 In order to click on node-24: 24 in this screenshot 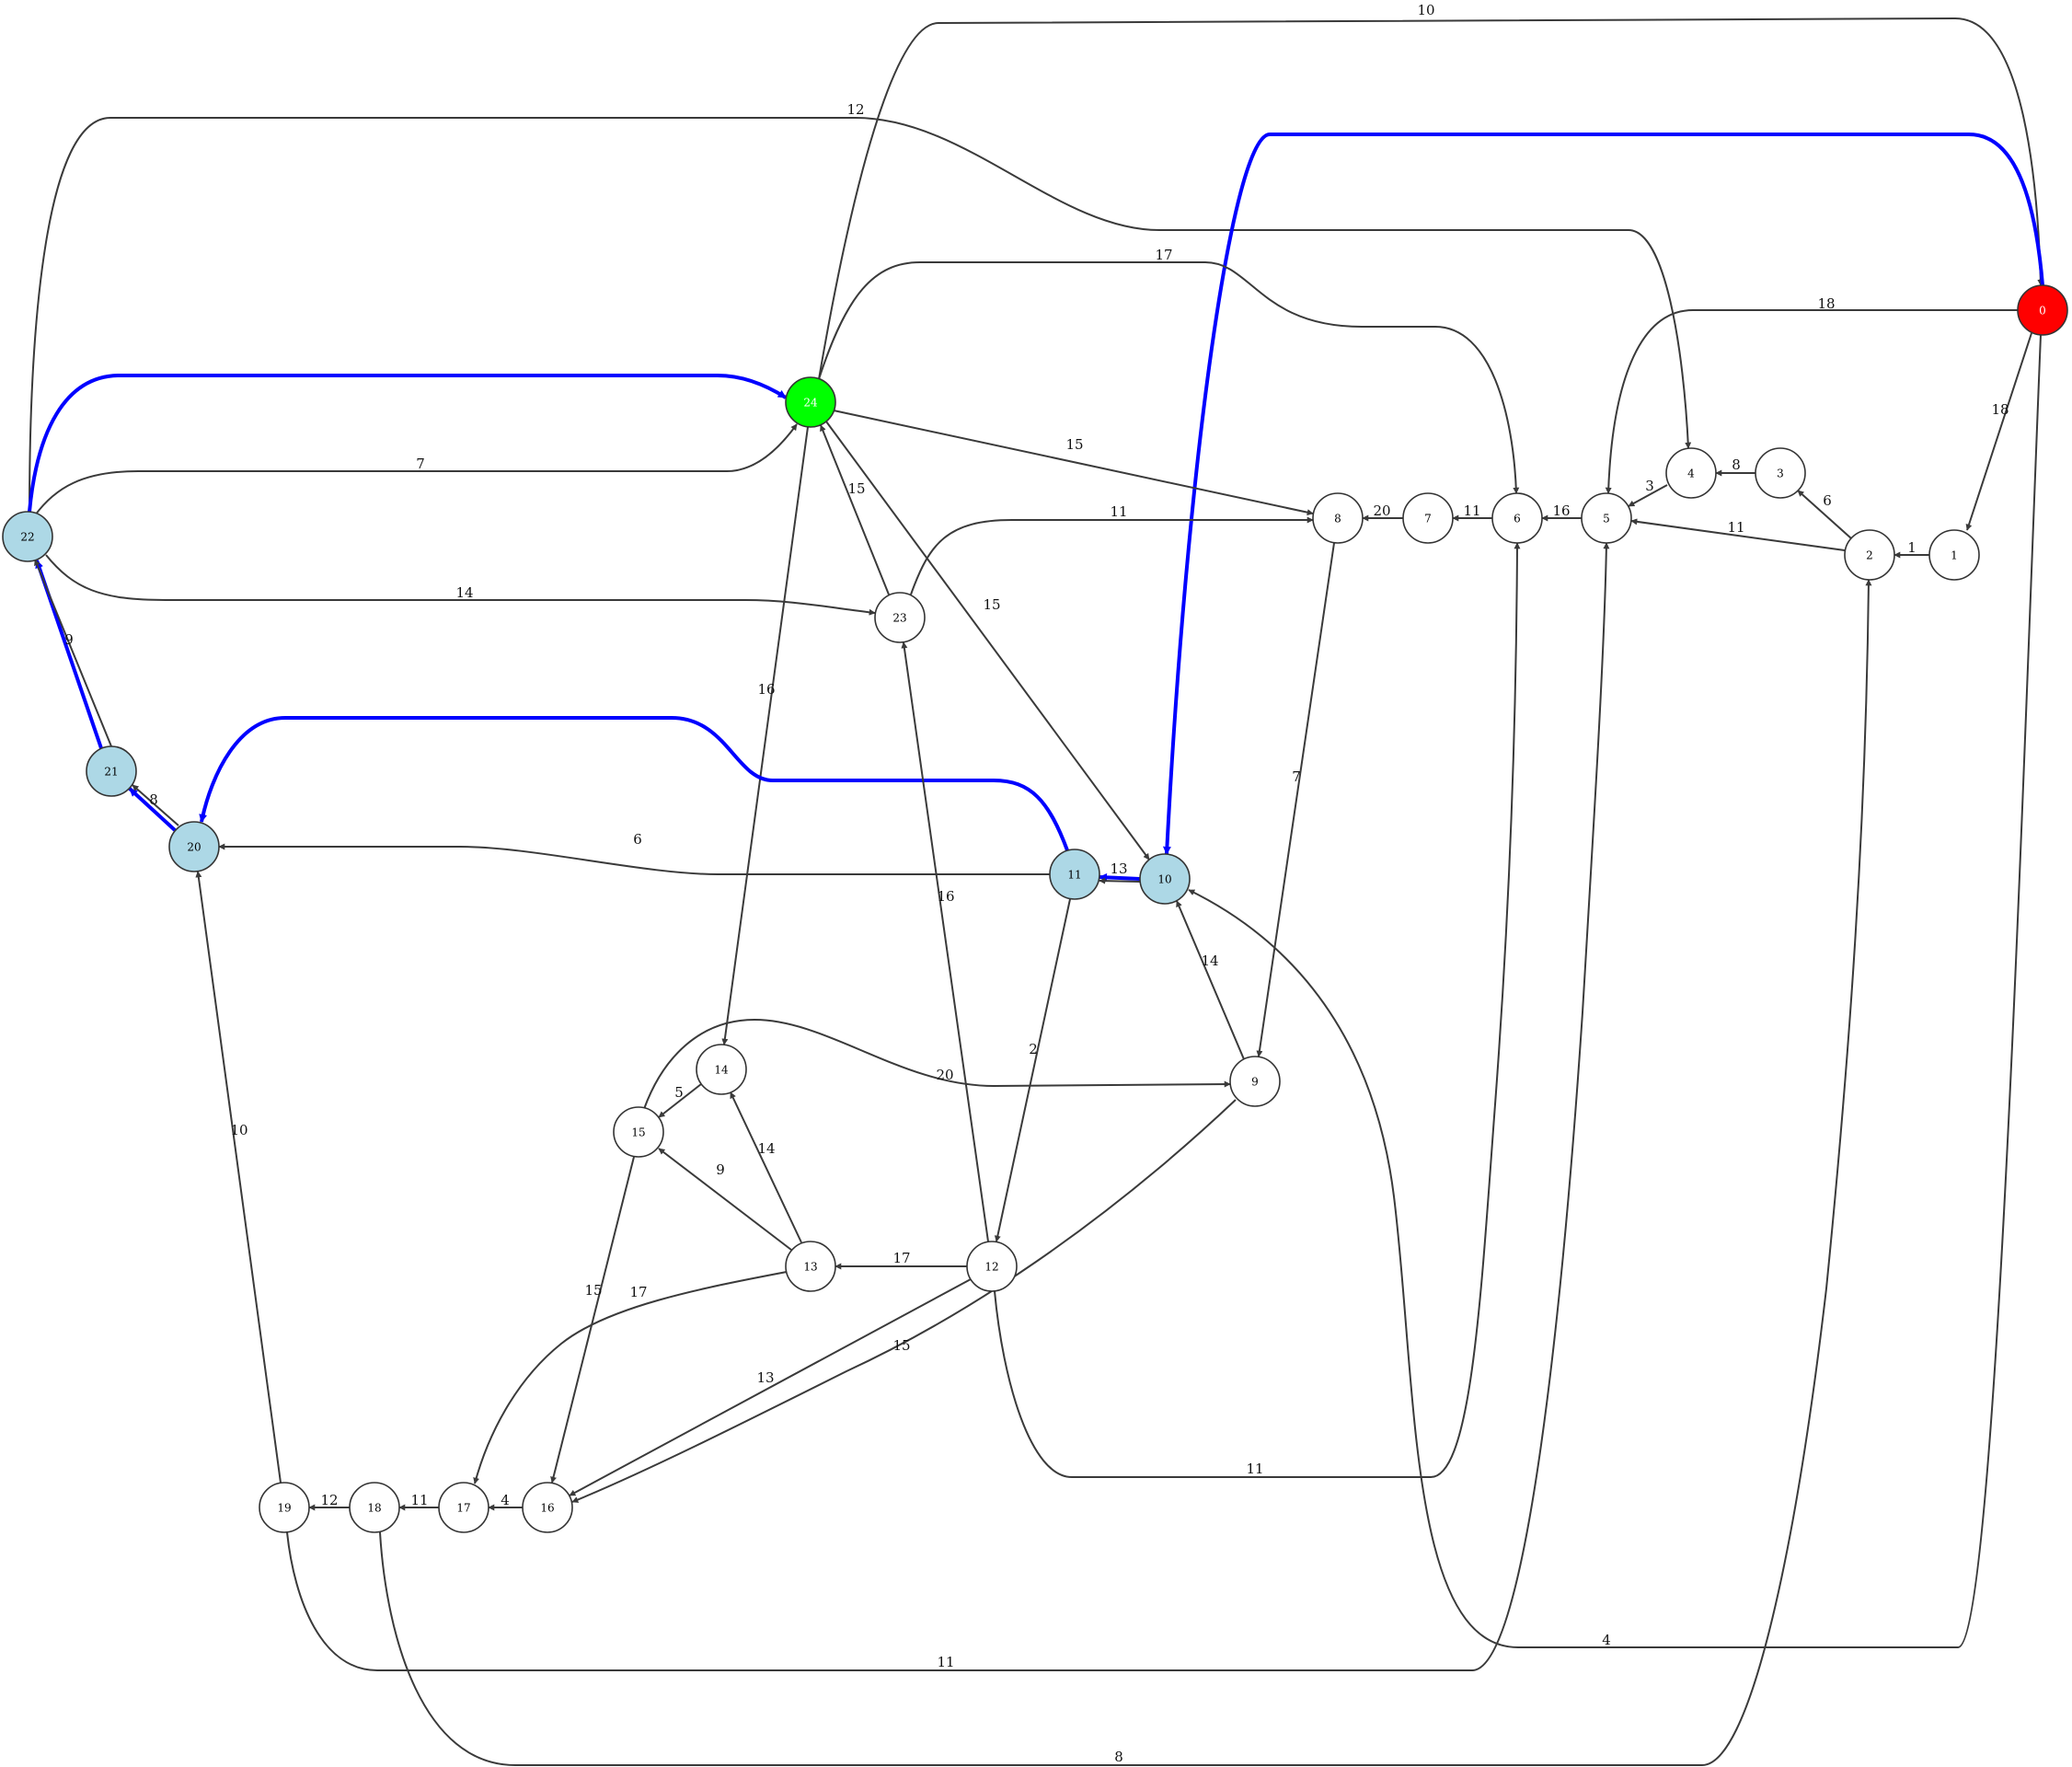, I will do `click(810, 402)`.